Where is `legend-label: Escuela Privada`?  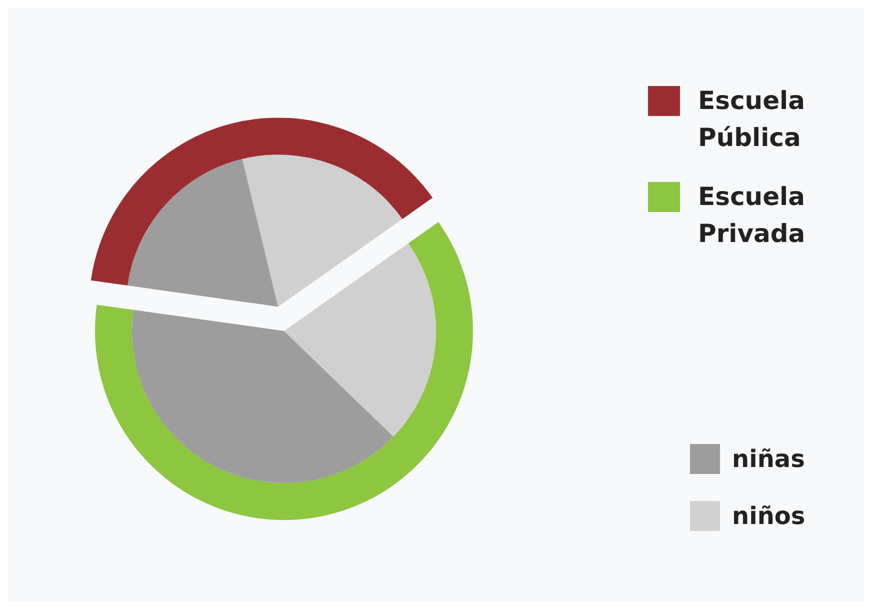 legend-label: Escuela Privada is located at coordinates (752, 215).